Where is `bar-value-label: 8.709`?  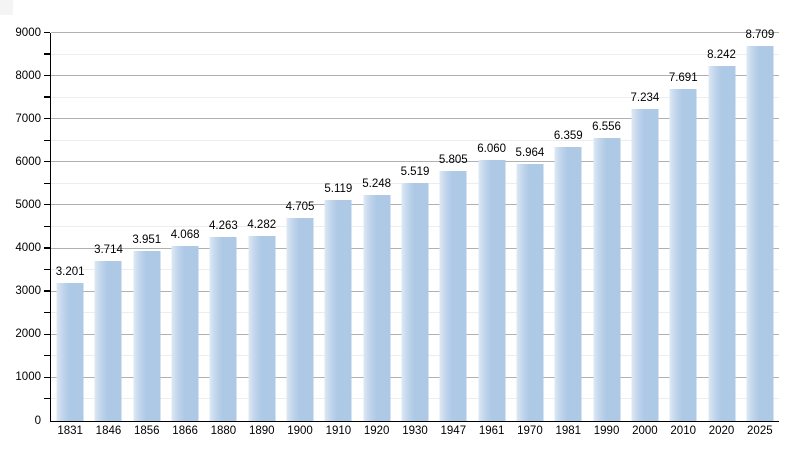 bar-value-label: 8.709 is located at coordinates (760, 34).